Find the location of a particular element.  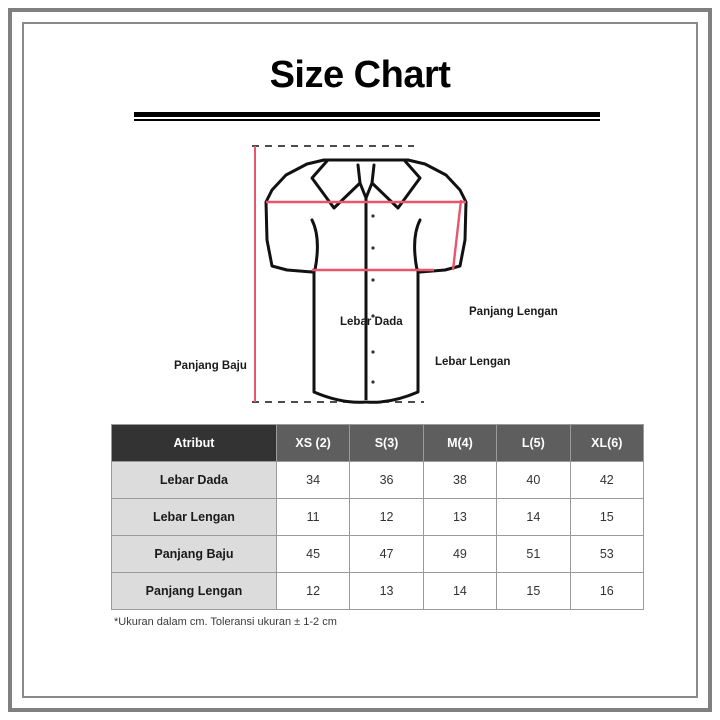

cell-lebar-dada-l: 40 is located at coordinates (533, 480).